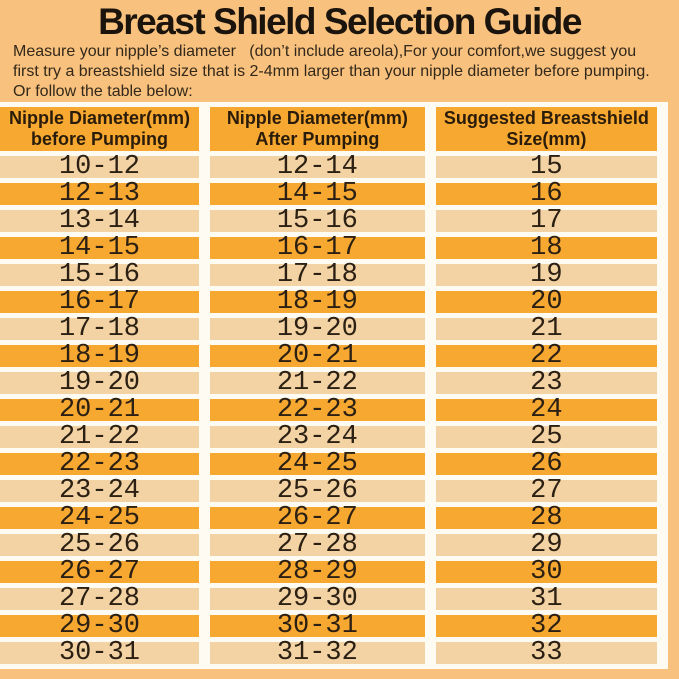  What do you see at coordinates (317, 545) in the screenshot?
I see `cell-after-pumping: 27-28` at bounding box center [317, 545].